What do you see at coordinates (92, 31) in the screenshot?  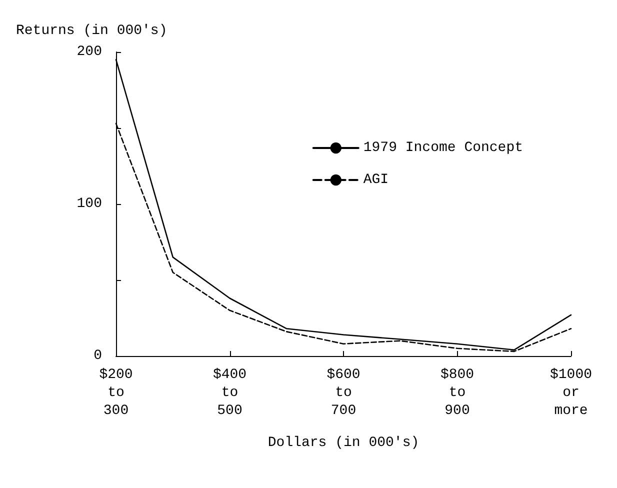 I see `y-axis-title: Returns (in 000's)` at bounding box center [92, 31].